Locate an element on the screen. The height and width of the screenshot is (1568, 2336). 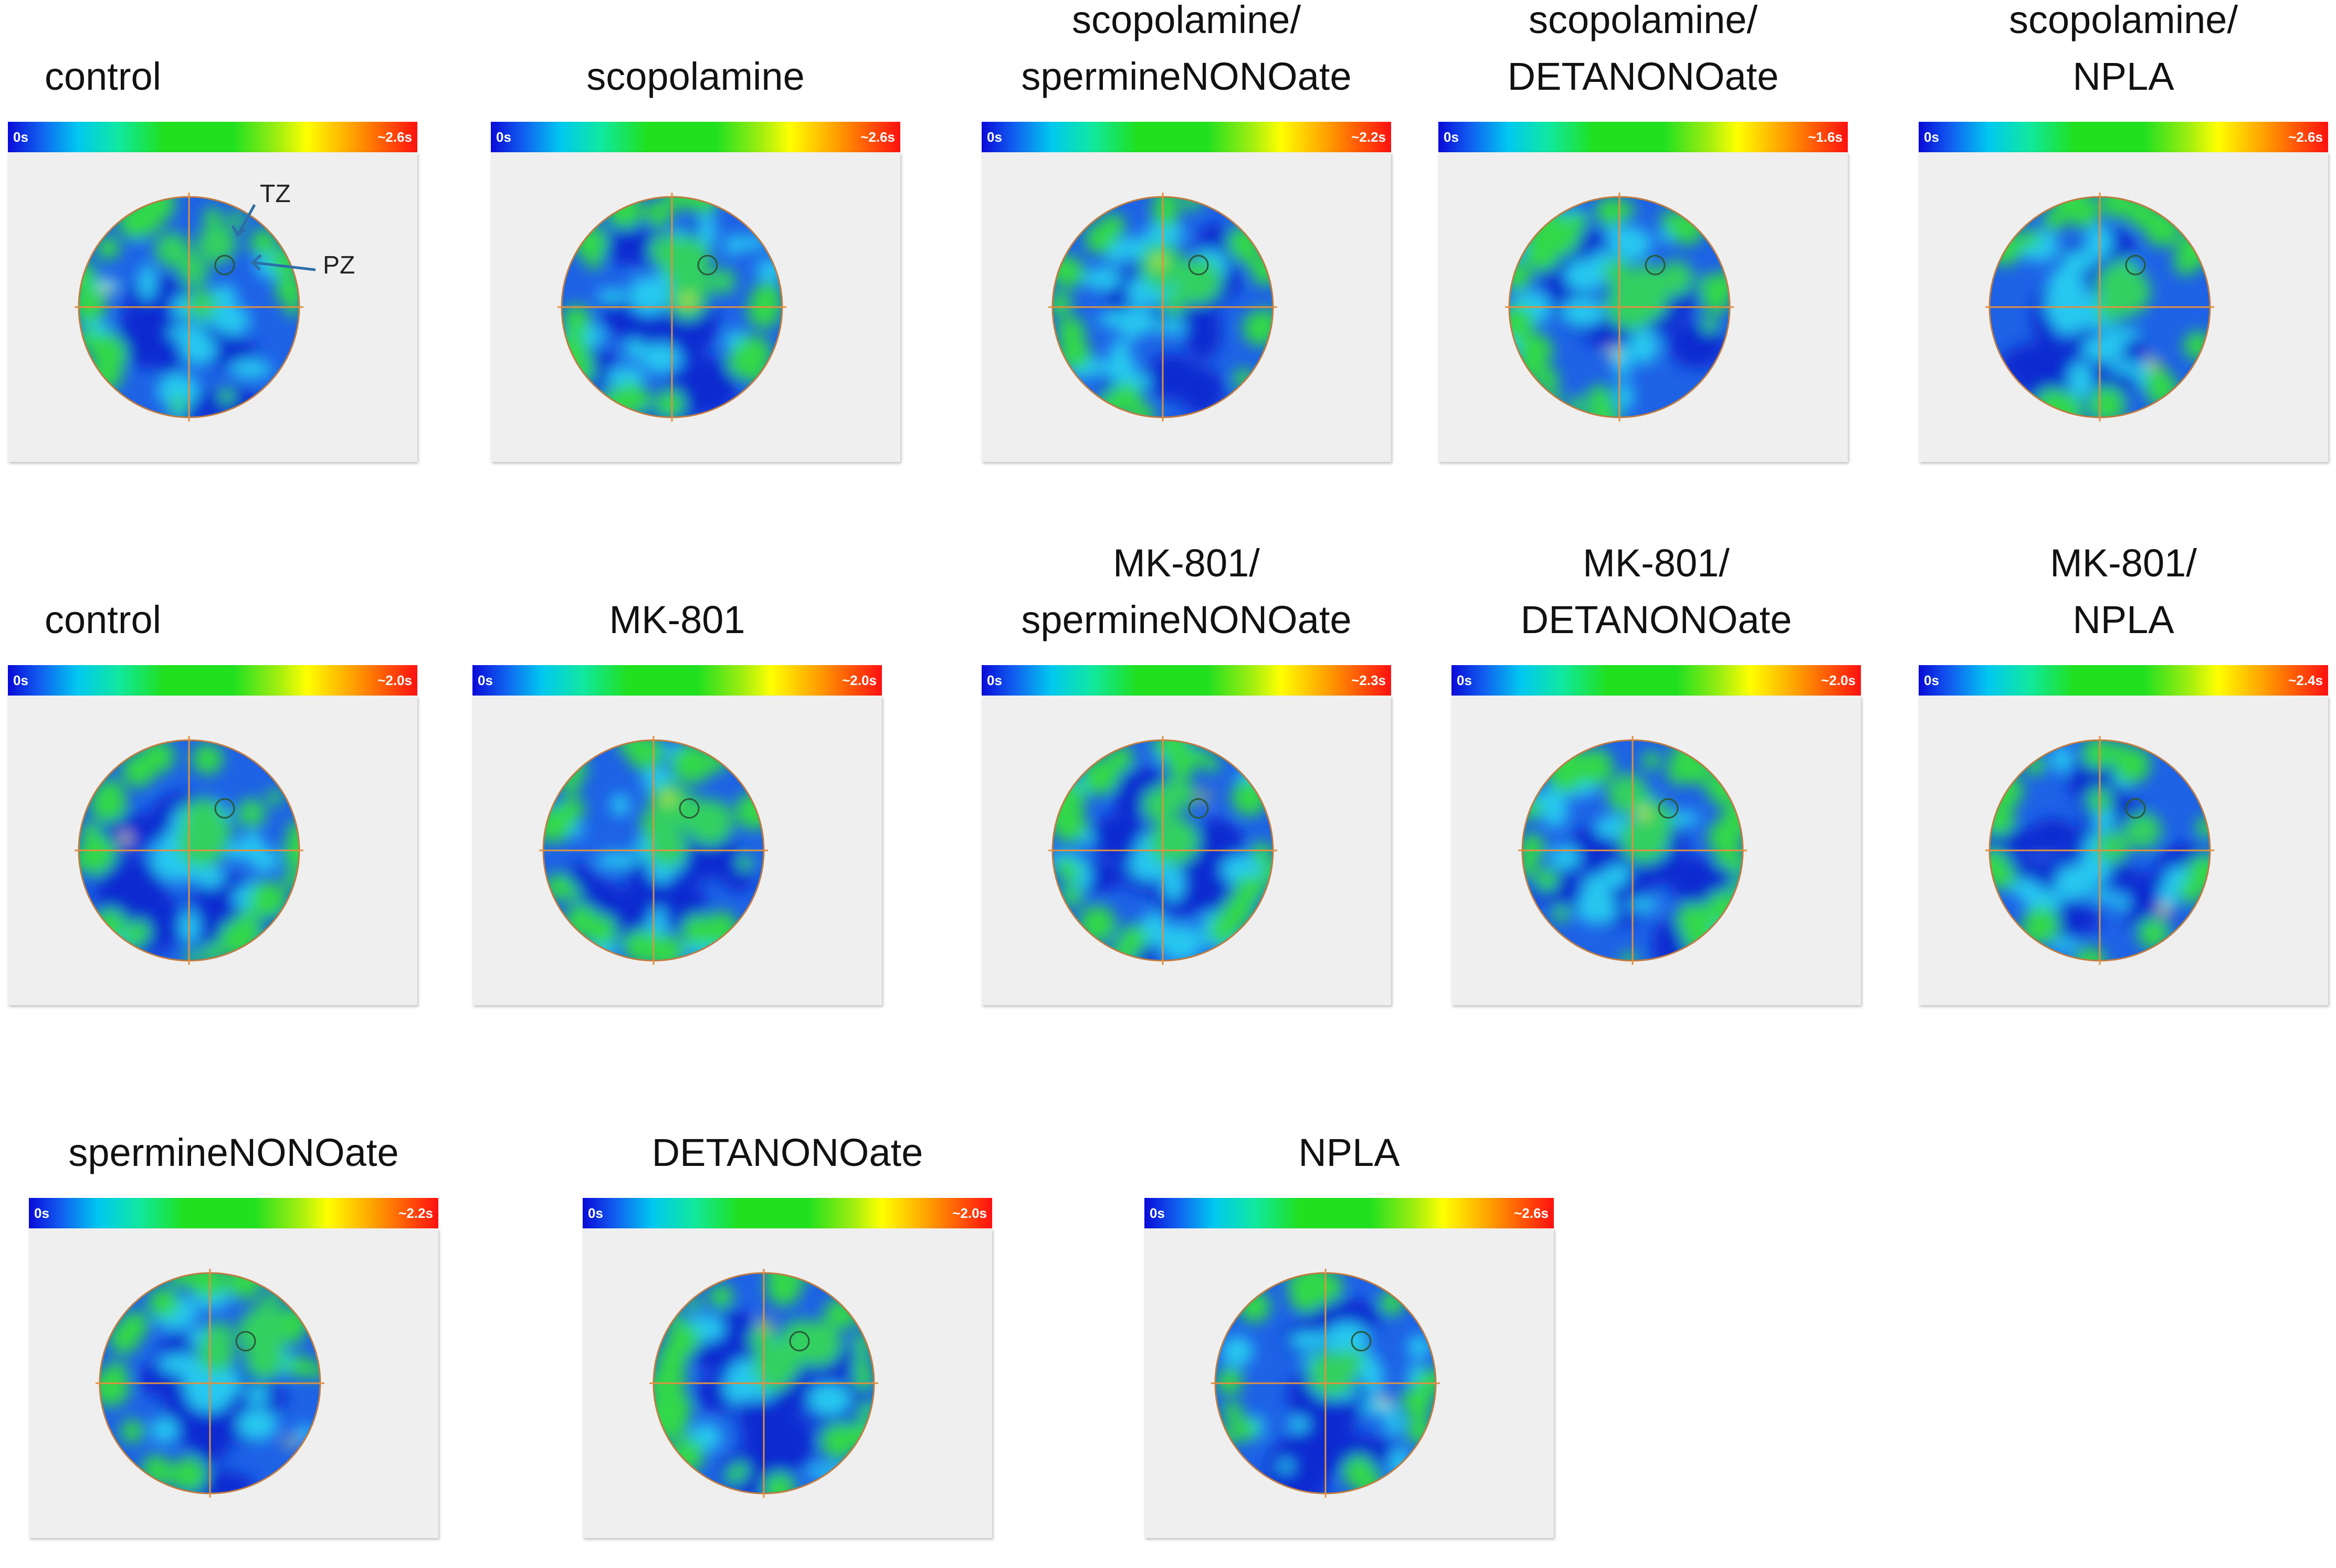
panel-scopolamine: scopolamine 0s ~2.6s is located at coordinates (695, 231).